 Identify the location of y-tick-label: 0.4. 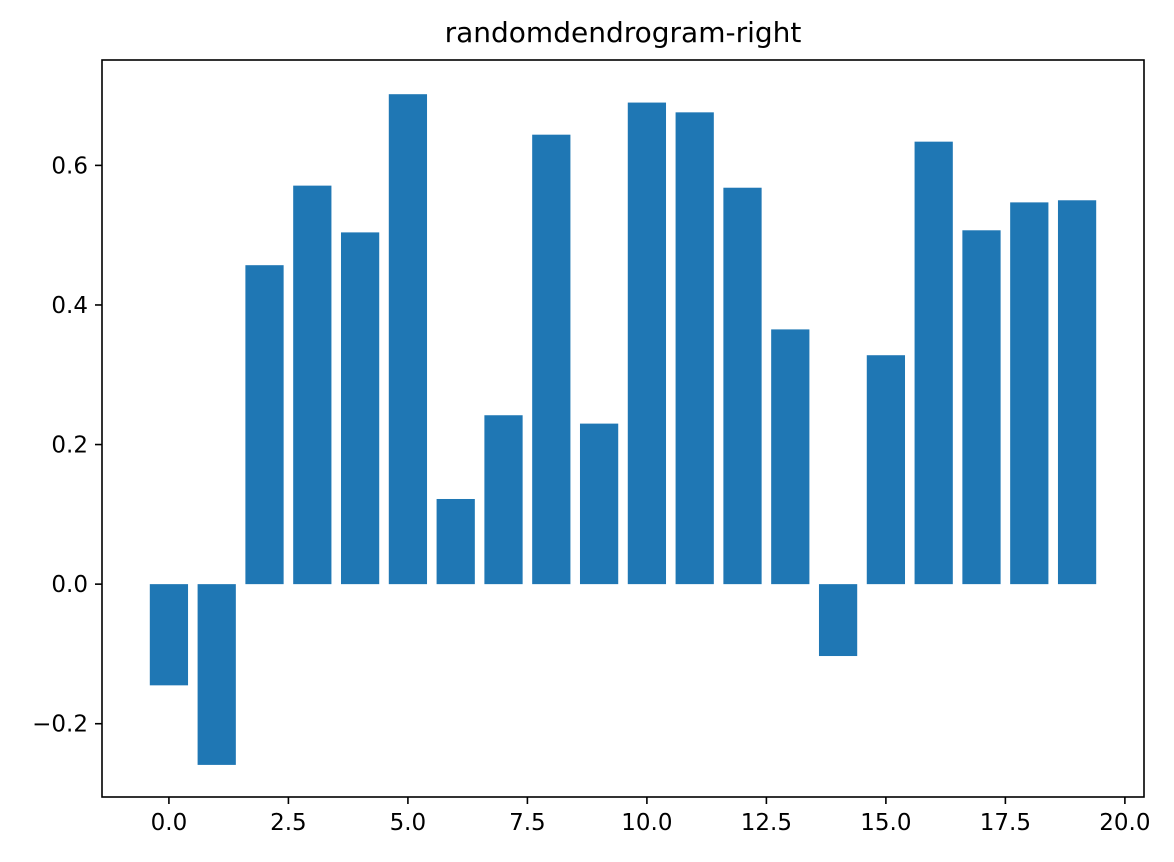
(69, 306).